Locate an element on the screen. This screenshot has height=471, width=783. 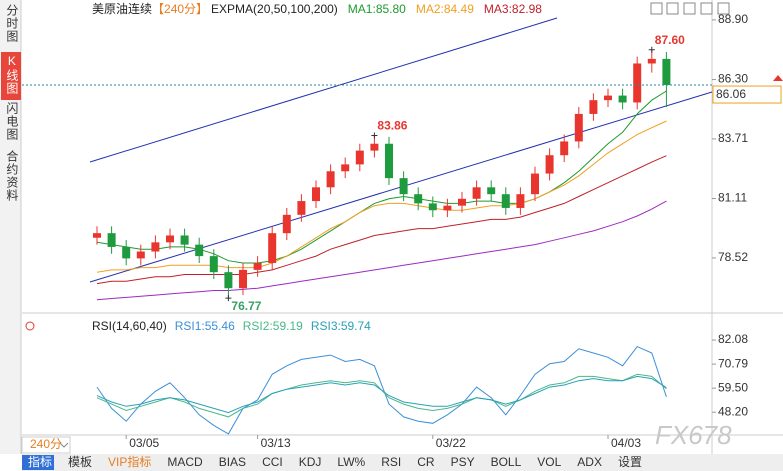
toolbar-tab: LW% is located at coordinates (351, 462).